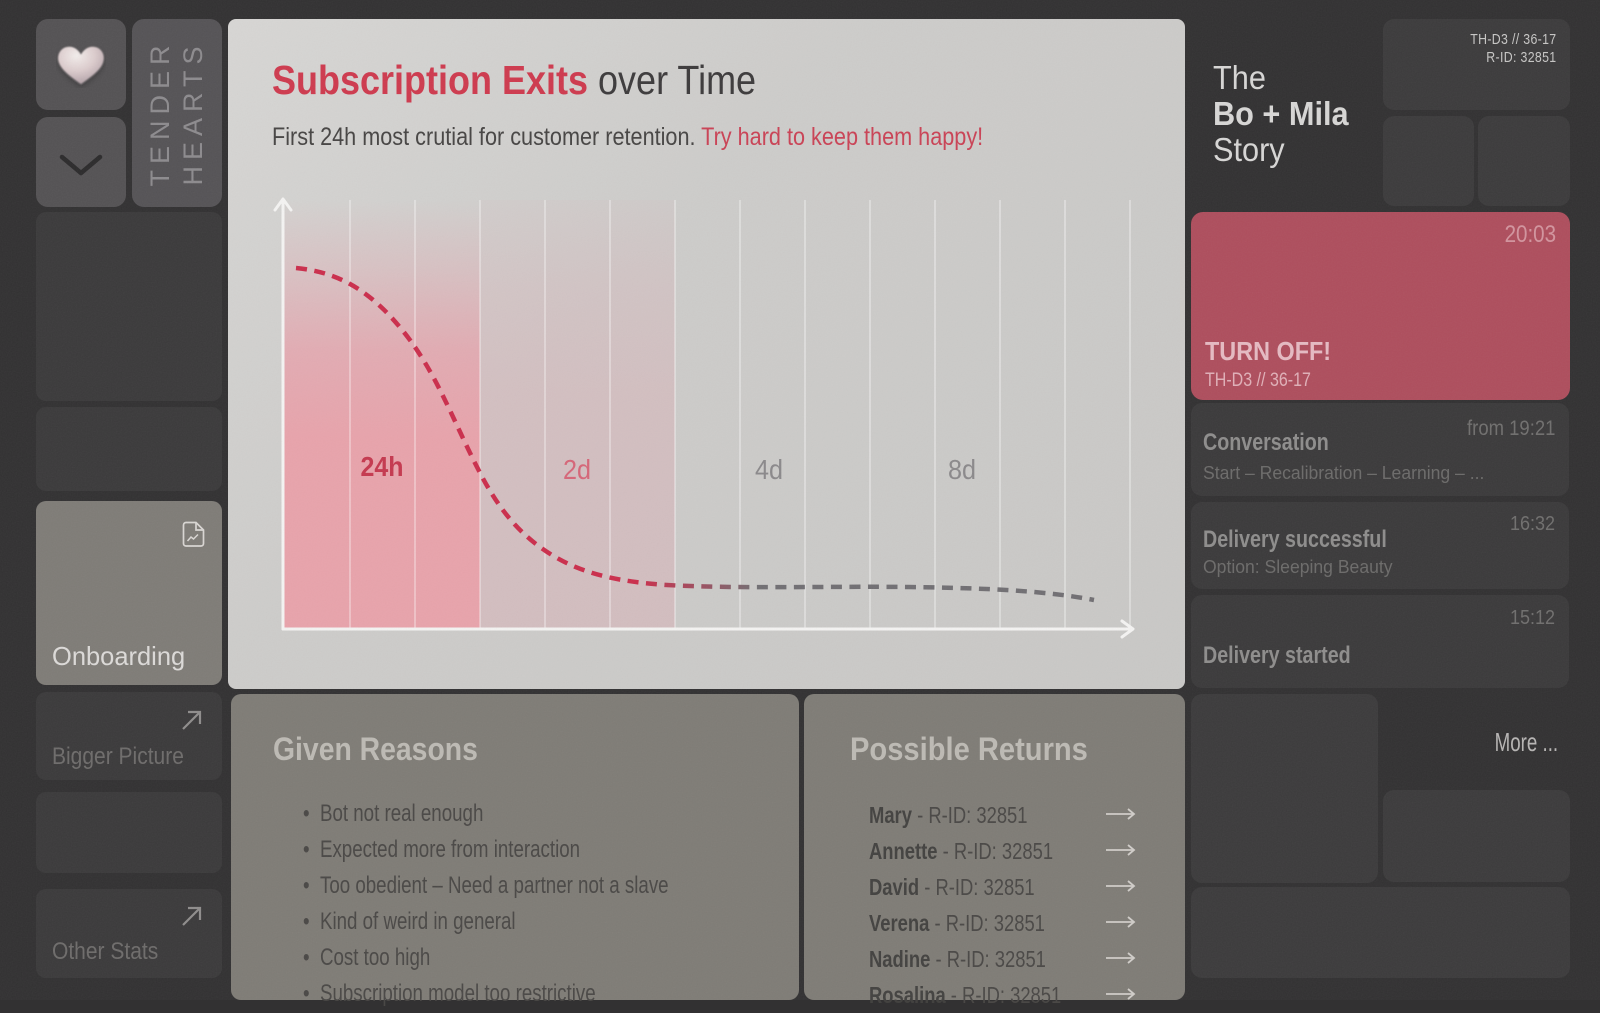 The image size is (1600, 1013). I want to click on svg-text: 8d, so click(962, 469).